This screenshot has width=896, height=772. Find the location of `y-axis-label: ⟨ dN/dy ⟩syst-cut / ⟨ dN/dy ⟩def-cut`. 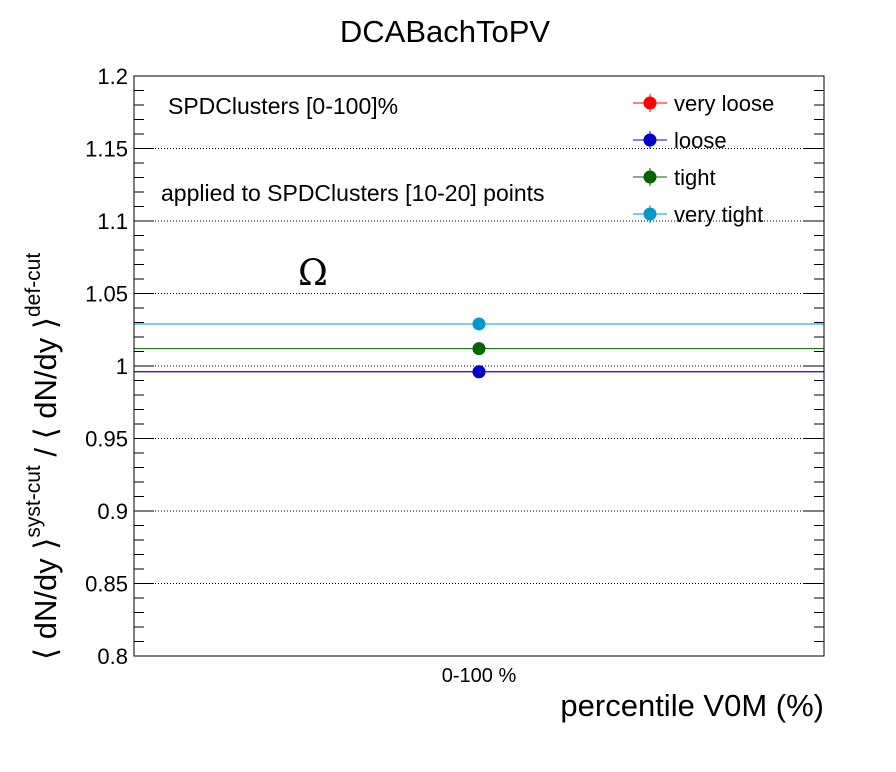

y-axis-label: ⟨ dN/dy ⟩syst-cut / ⟨ dN/dy ⟩def-cut is located at coordinates (42, 456).